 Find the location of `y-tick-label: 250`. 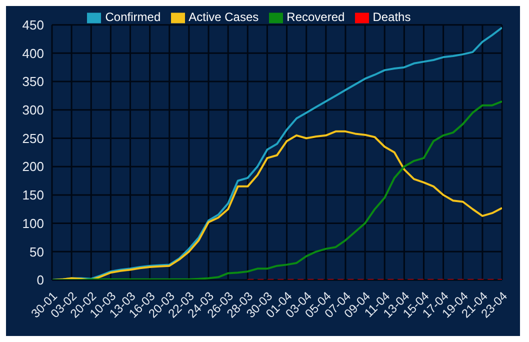

y-tick-label: 250 is located at coordinates (33, 138).